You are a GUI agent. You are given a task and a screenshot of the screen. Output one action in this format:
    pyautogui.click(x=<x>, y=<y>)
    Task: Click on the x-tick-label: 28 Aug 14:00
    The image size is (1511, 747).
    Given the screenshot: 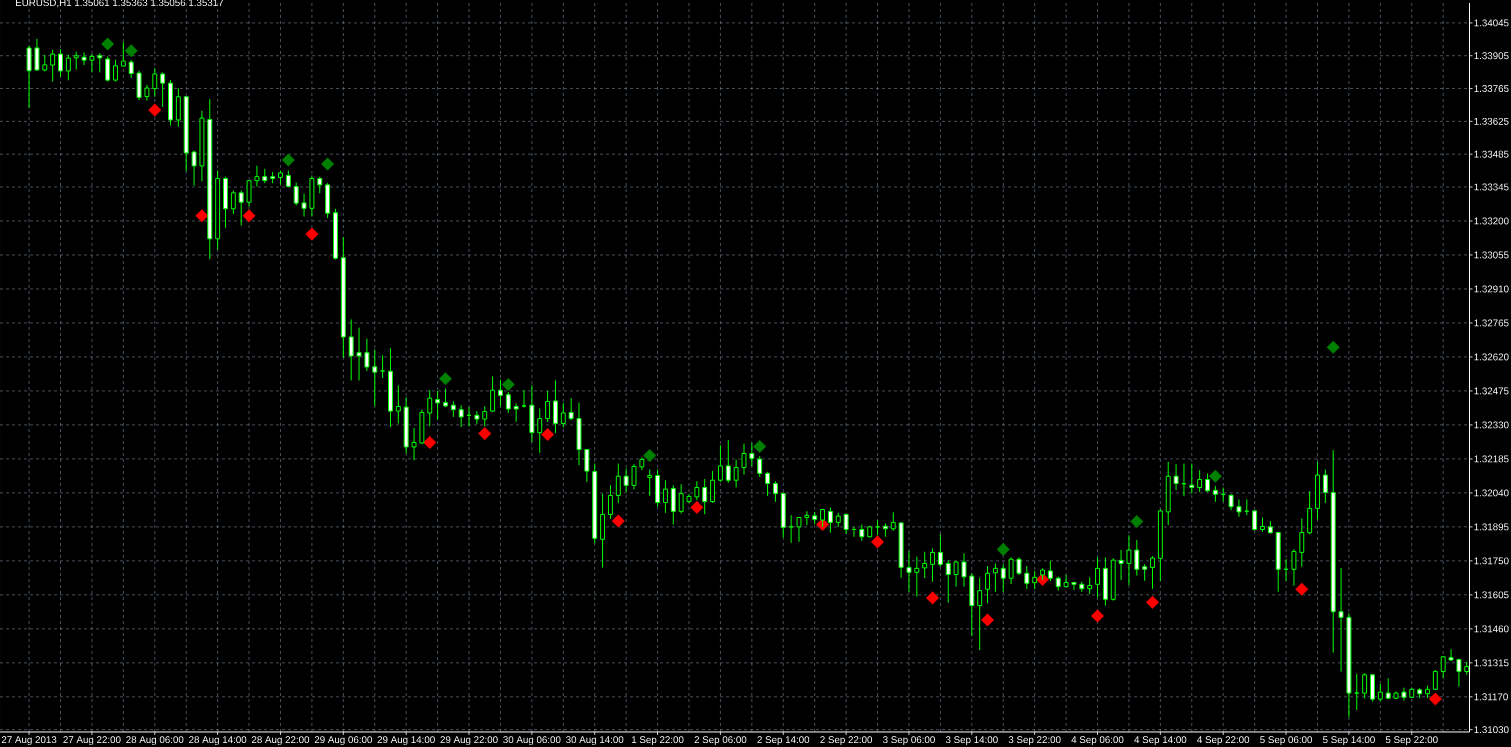 What is the action you would take?
    pyautogui.click(x=218, y=741)
    